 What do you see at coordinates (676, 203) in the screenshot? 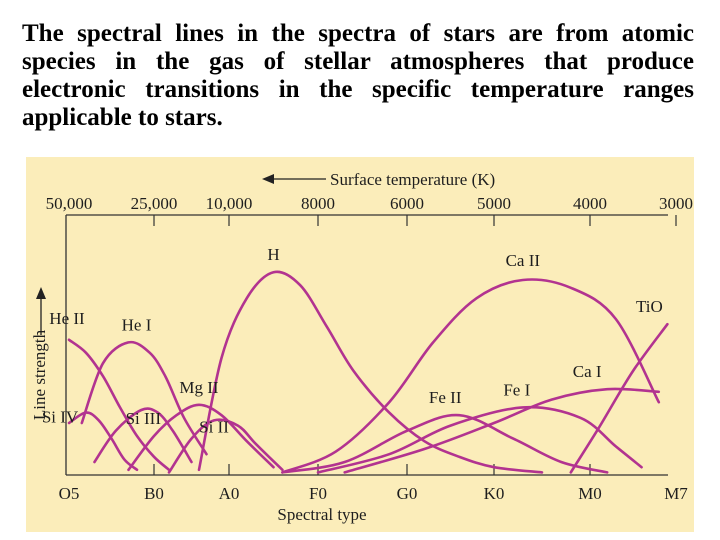
I see `top-tick-label: 3000` at bounding box center [676, 203].